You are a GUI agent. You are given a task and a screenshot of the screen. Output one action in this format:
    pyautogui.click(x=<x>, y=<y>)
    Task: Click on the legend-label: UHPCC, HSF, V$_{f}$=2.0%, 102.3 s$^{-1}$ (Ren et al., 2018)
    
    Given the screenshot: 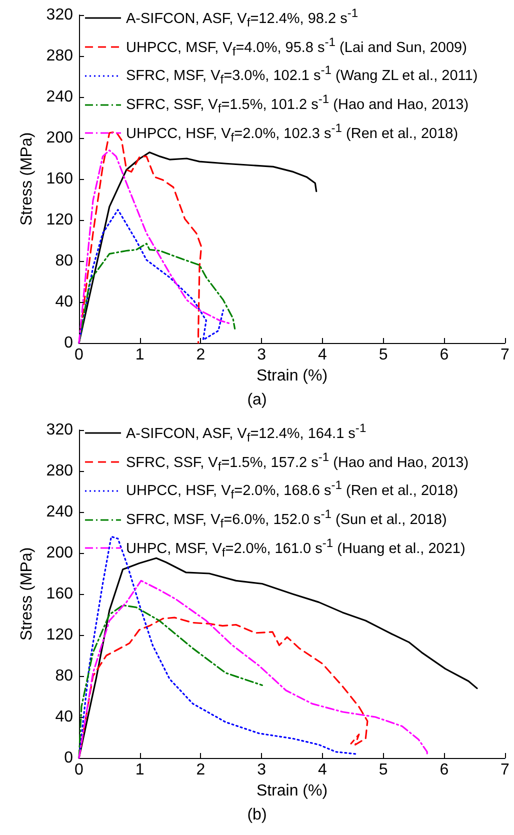 What is the action you would take?
    pyautogui.click(x=292, y=133)
    